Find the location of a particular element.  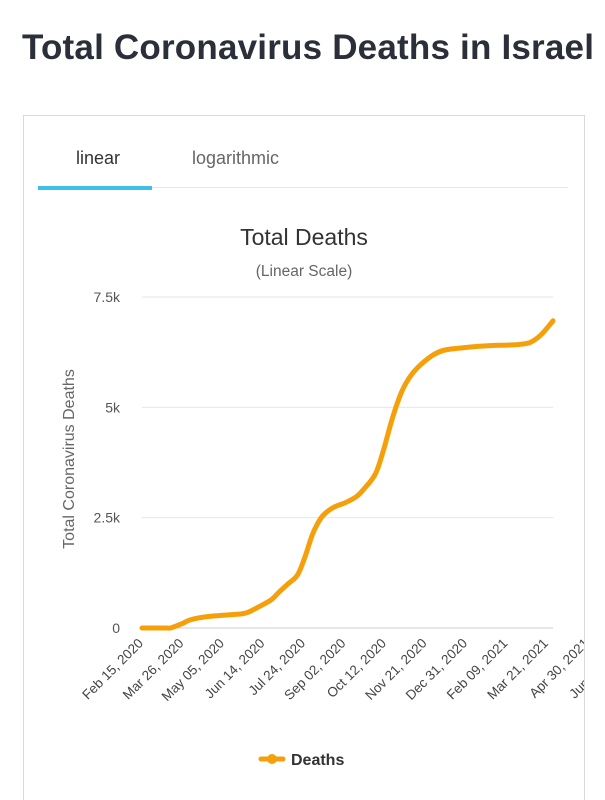

y-tick-label: 5k is located at coordinates (113, 407).